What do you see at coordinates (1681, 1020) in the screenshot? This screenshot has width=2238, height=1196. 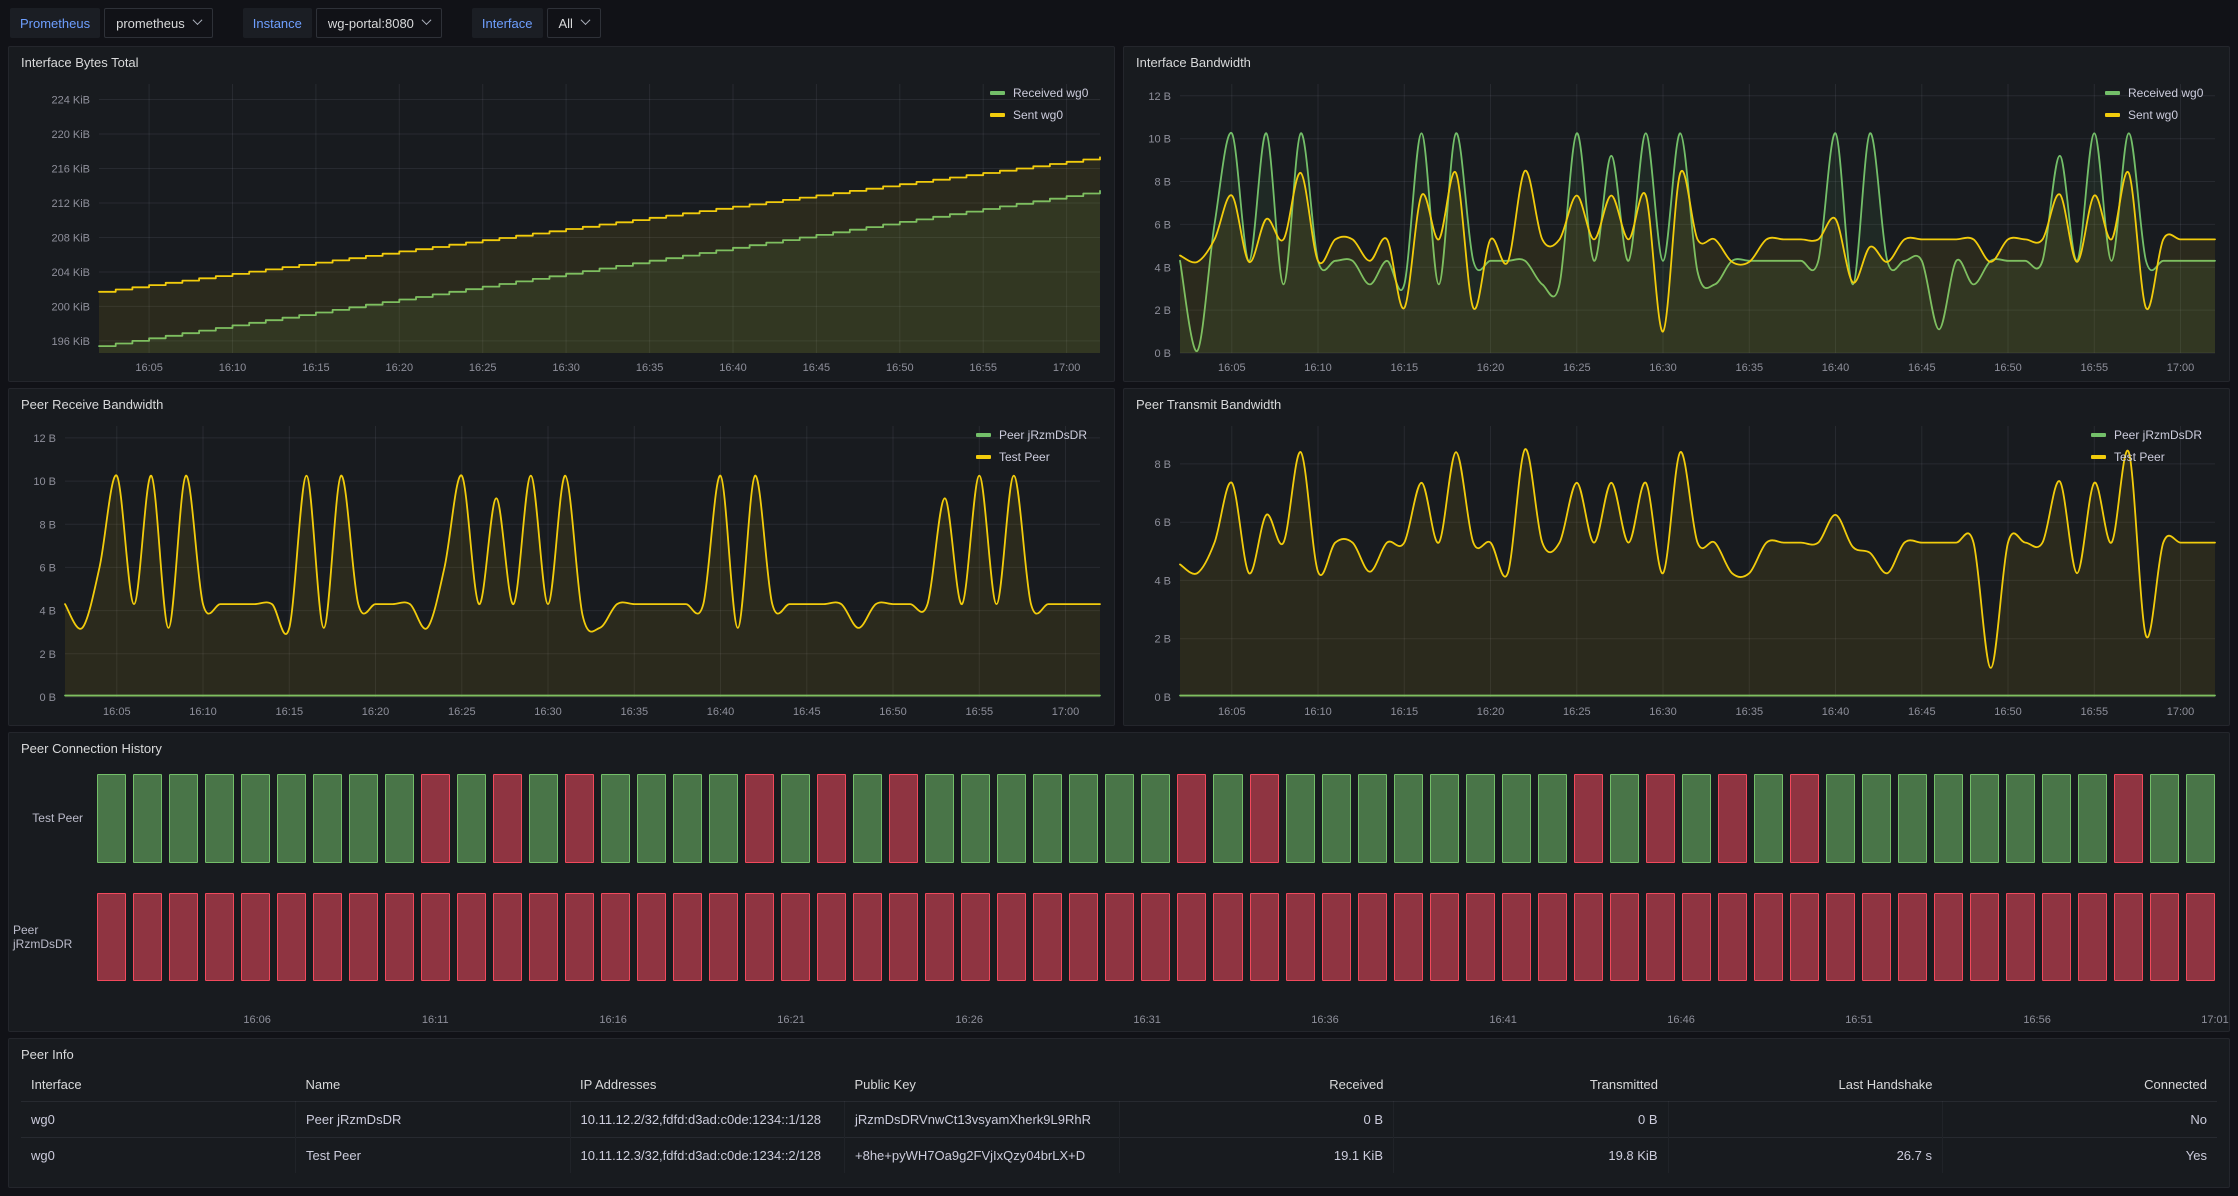 I see `timeline-axis-label: 16:46` at bounding box center [1681, 1020].